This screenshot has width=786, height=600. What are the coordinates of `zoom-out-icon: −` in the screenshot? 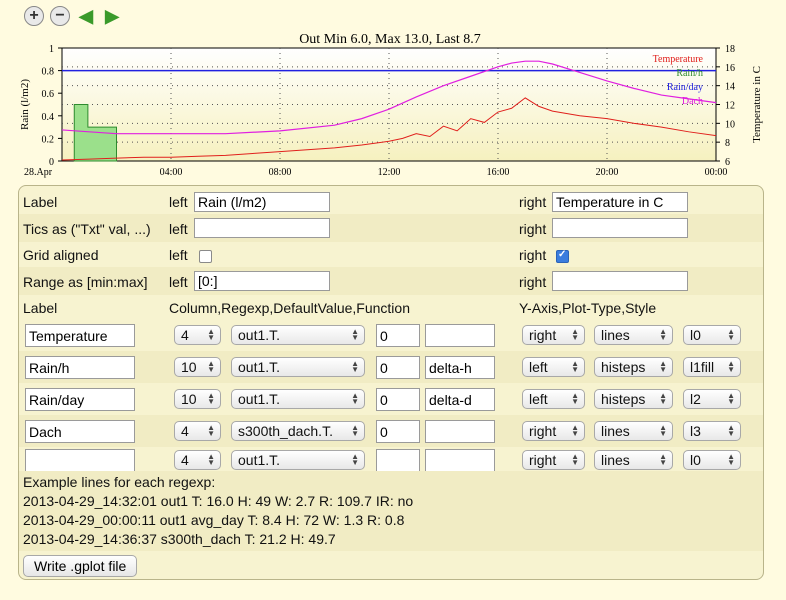 It's located at (60, 16).